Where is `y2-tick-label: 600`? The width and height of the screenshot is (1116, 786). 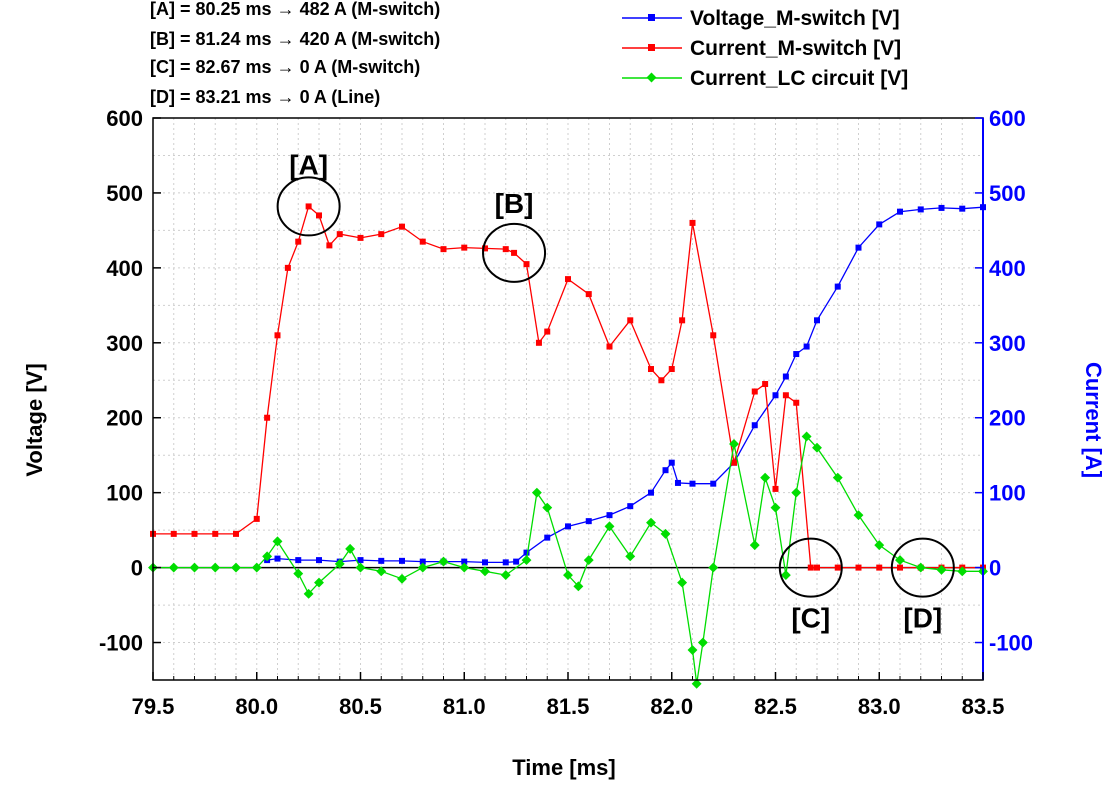 y2-tick-label: 600 is located at coordinates (1007, 118).